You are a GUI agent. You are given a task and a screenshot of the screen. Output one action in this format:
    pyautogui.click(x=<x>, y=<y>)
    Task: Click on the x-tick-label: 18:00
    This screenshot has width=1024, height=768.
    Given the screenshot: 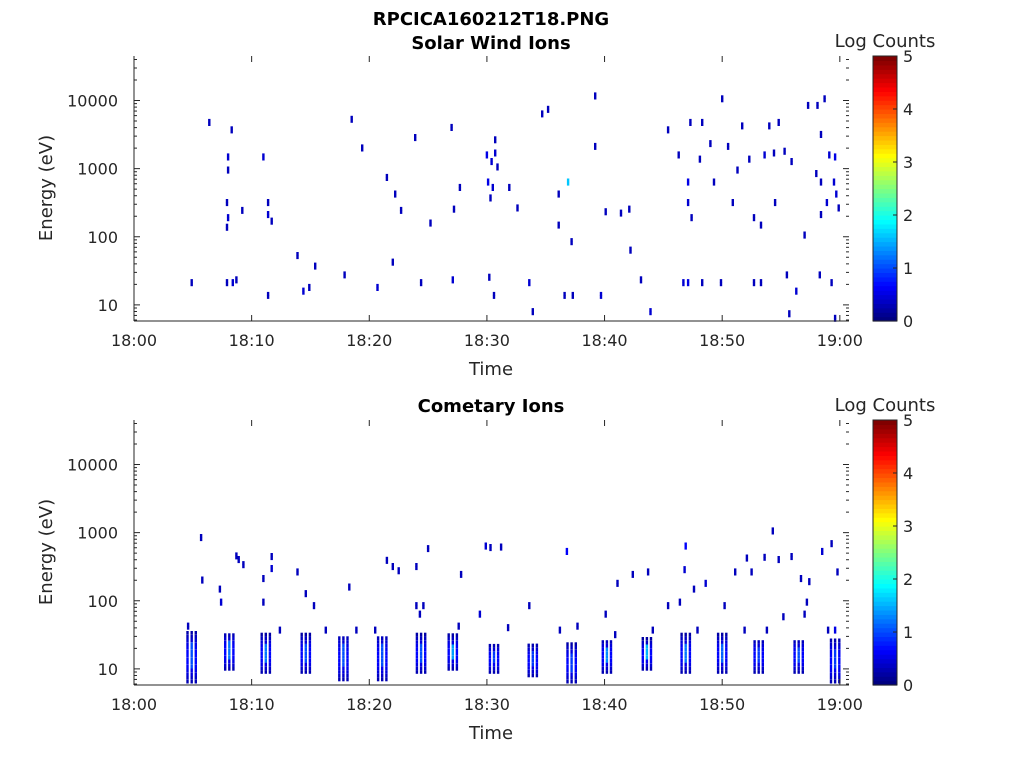 What is the action you would take?
    pyautogui.click(x=134, y=340)
    